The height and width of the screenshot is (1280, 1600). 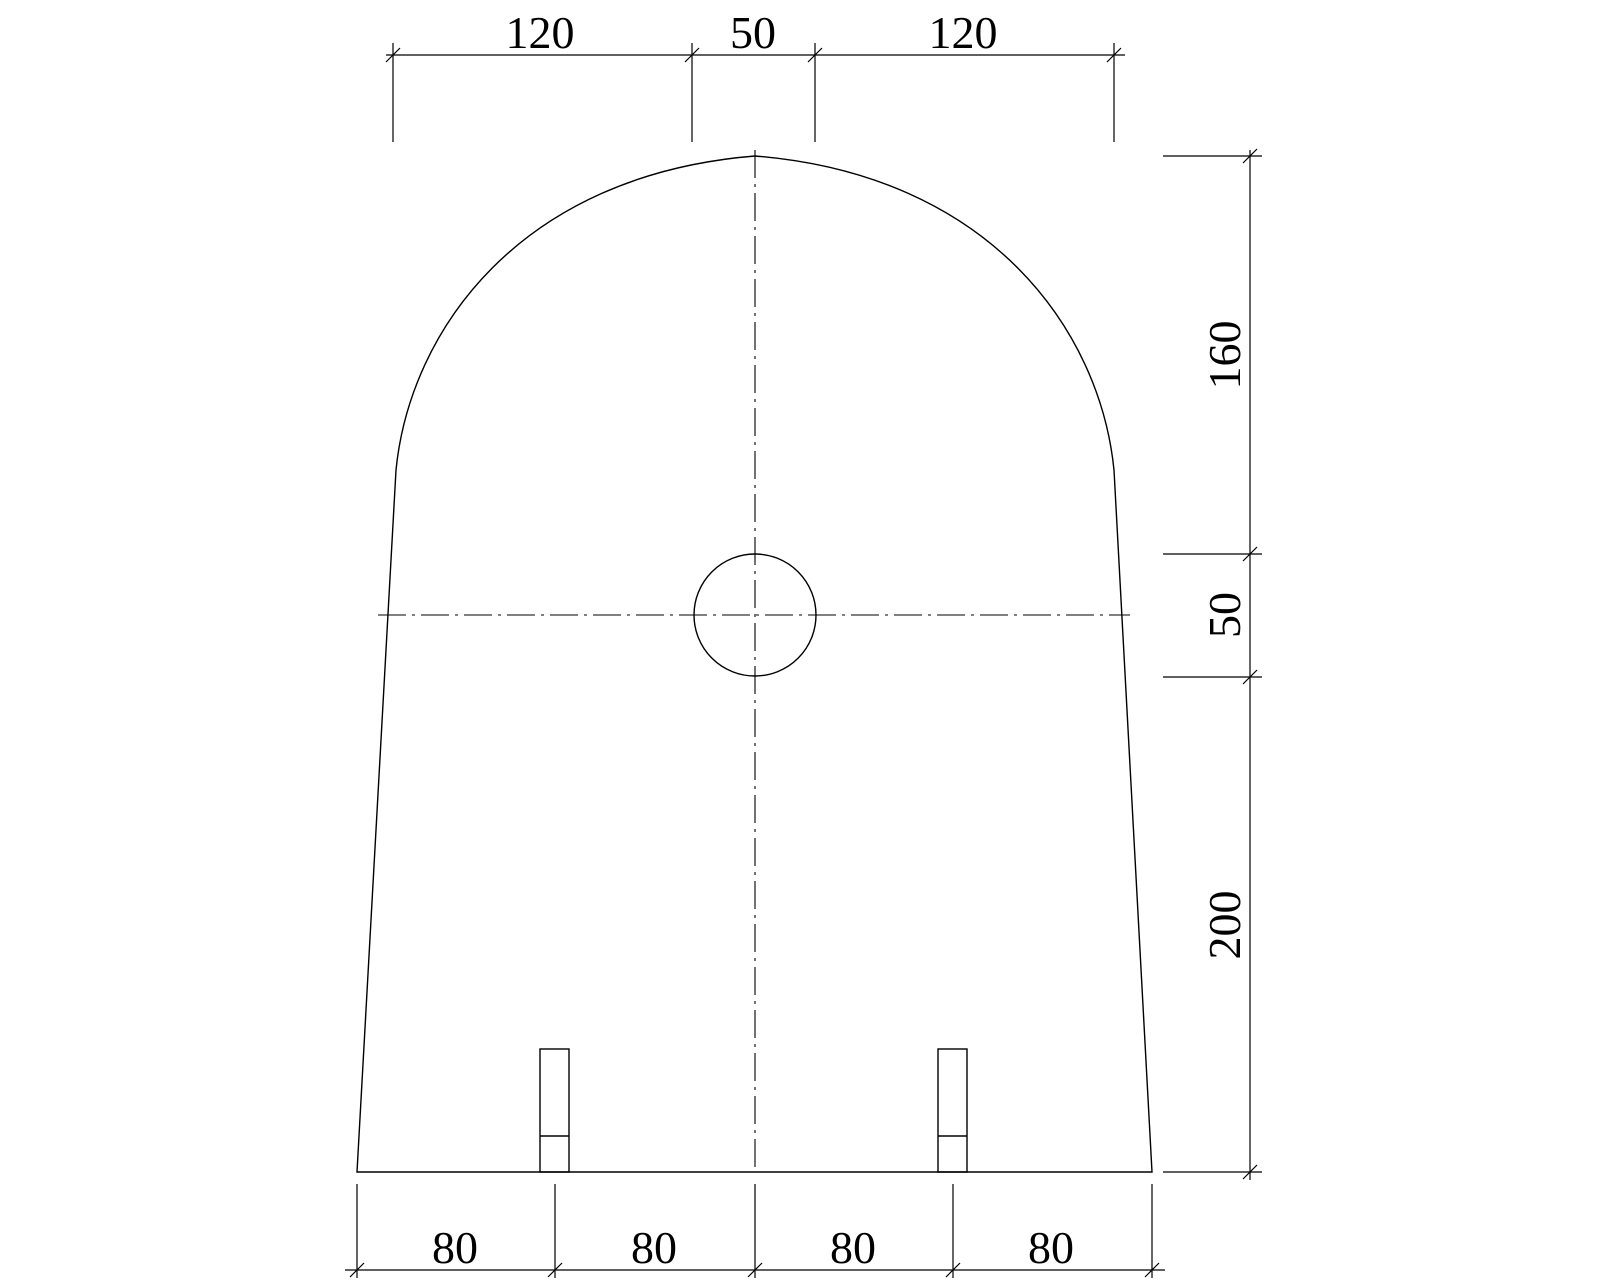 What do you see at coordinates (1212, 664) in the screenshot?
I see `right-dimension-chain: 160 50 200` at bounding box center [1212, 664].